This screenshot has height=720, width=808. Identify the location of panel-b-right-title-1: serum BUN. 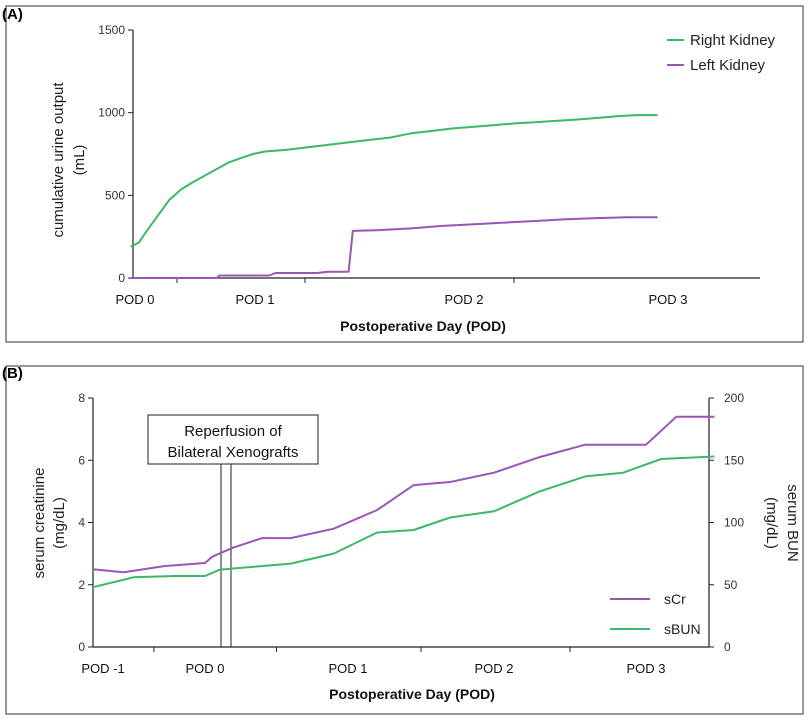
(792, 523).